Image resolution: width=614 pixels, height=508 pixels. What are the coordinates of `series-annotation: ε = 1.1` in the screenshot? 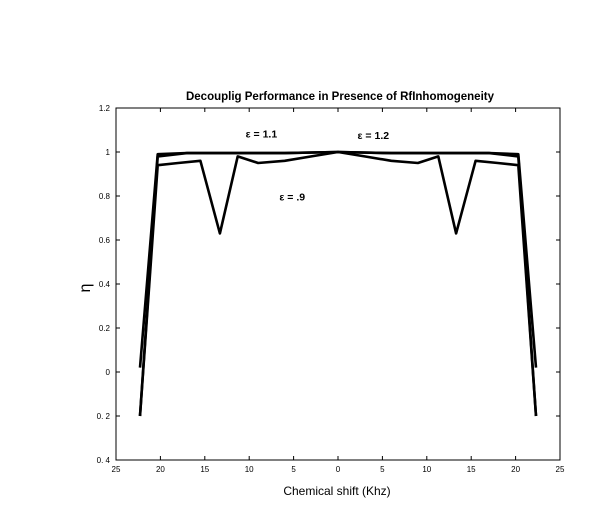 It's located at (262, 135).